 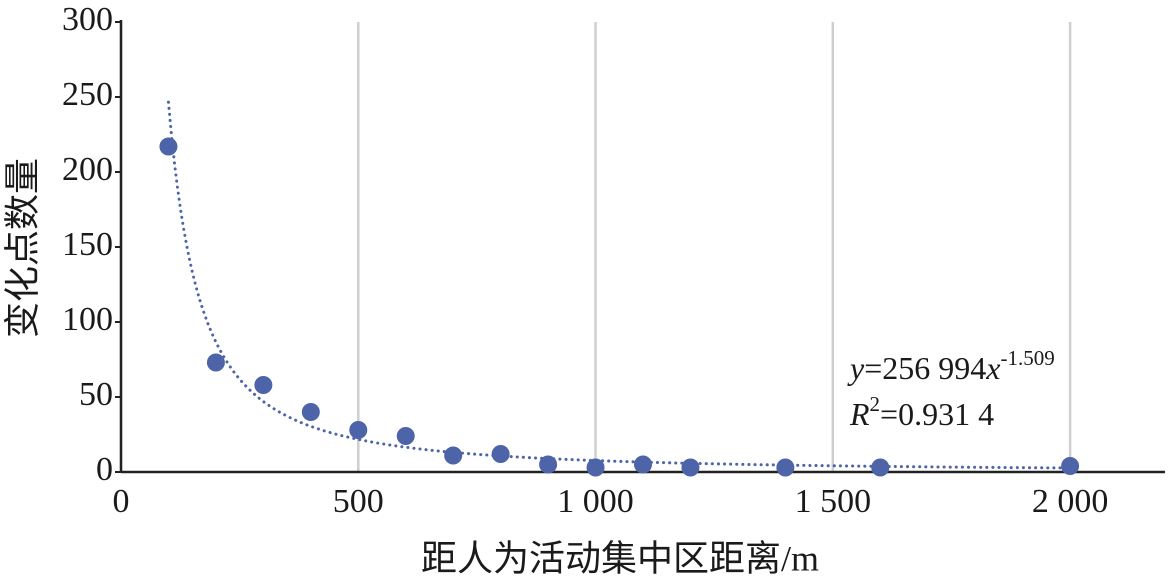 I want to click on eq-lhs: y, so click(x=856, y=368).